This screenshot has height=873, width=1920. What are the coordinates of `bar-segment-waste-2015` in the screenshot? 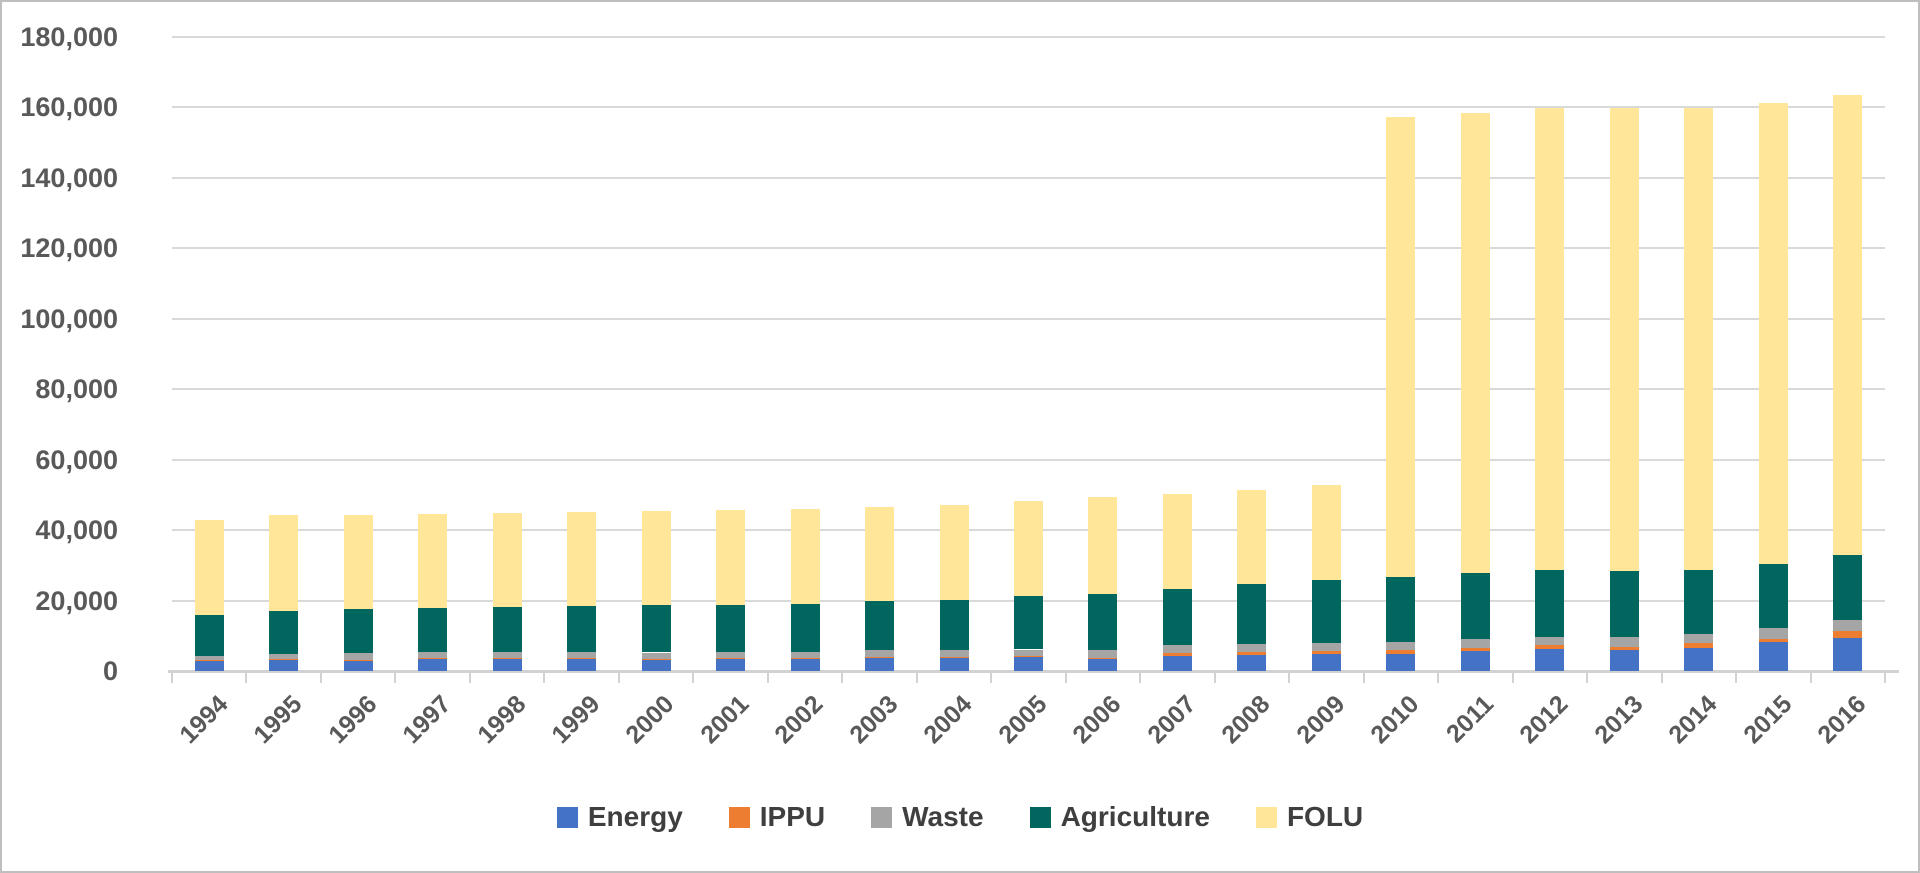 It's located at (1773, 633).